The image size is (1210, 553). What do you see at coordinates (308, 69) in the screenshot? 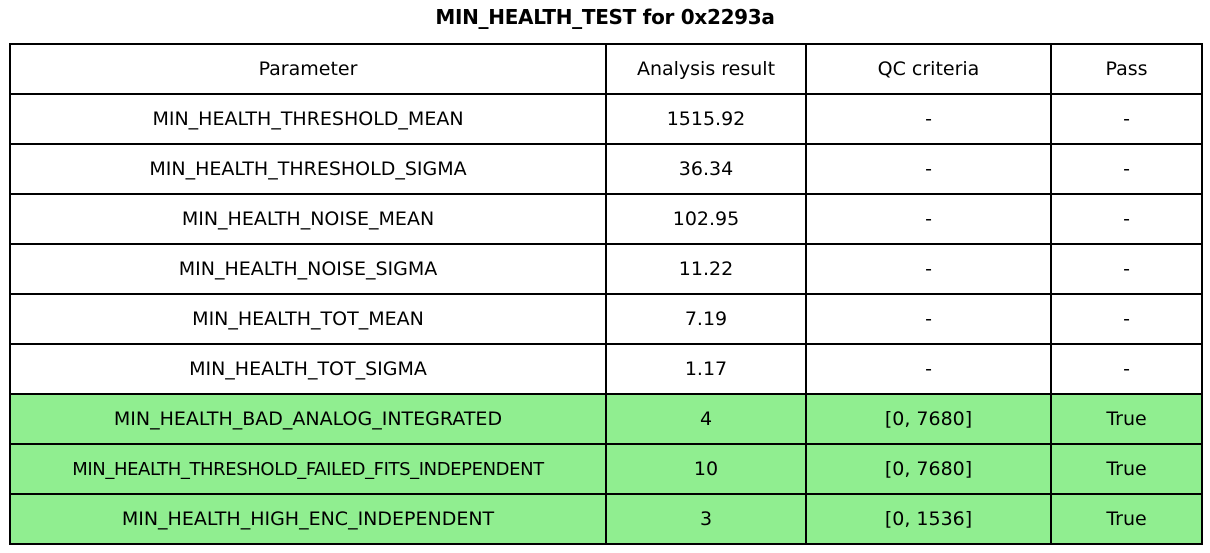
I see `column-header-parameter: Parameter` at bounding box center [308, 69].